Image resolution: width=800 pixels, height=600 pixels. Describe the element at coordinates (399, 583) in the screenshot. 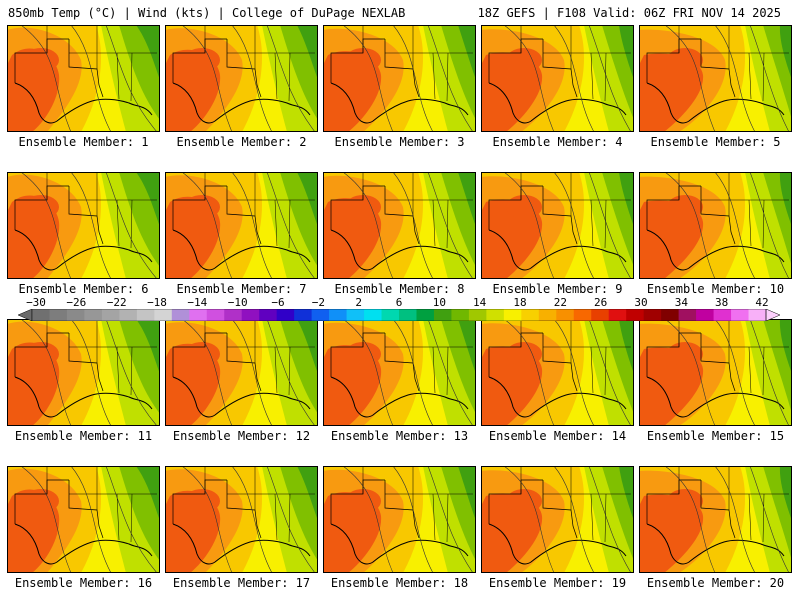

I see `member-caption: Ensemble Member: 18` at that location.